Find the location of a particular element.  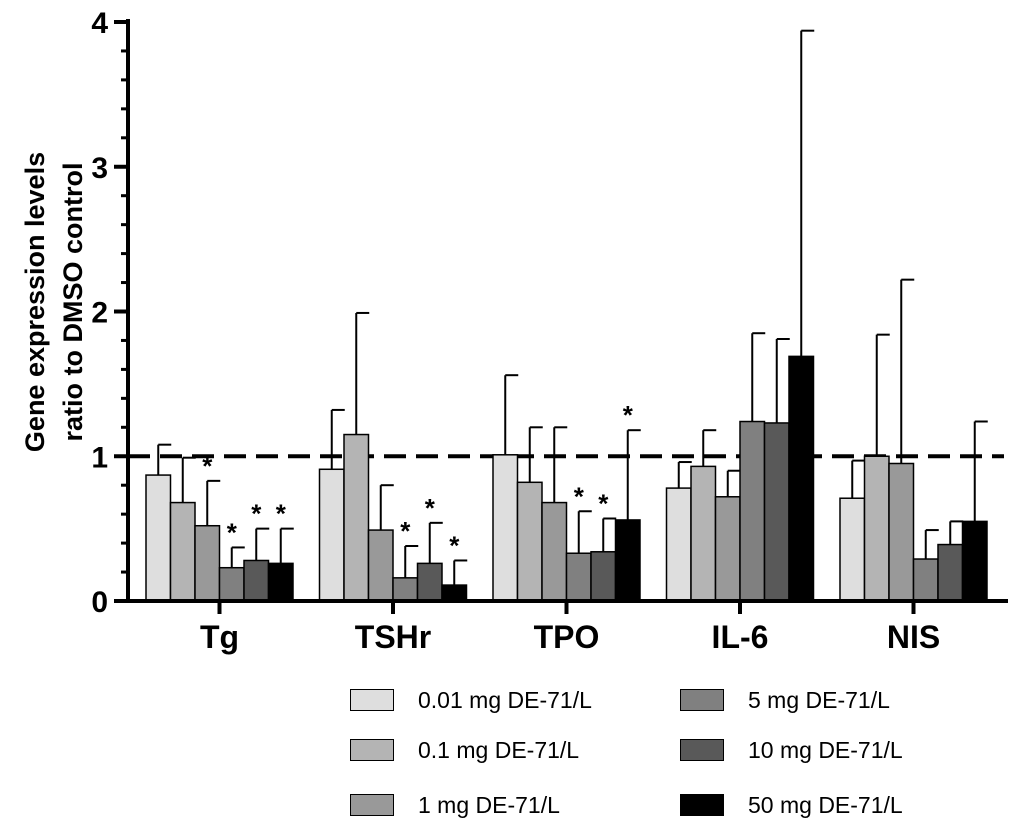

category-label: NIS is located at coordinates (913, 637).